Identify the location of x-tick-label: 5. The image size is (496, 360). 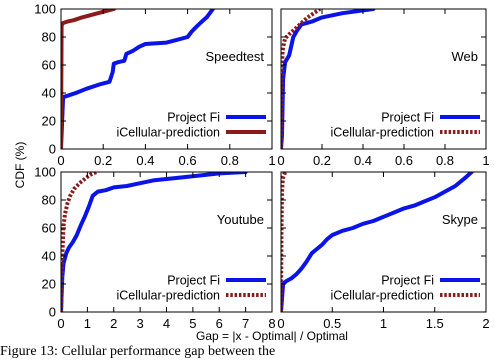
(192, 323).